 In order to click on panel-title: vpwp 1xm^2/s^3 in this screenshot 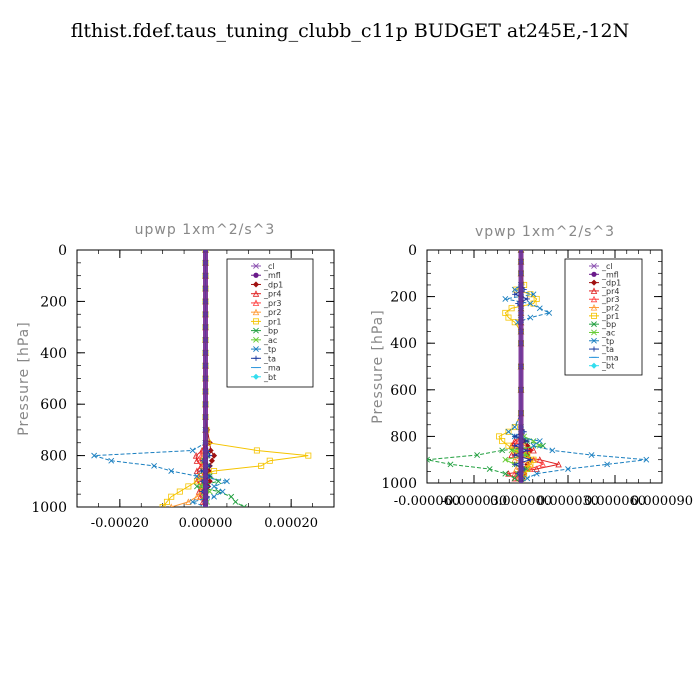, I will do `click(545, 232)`.